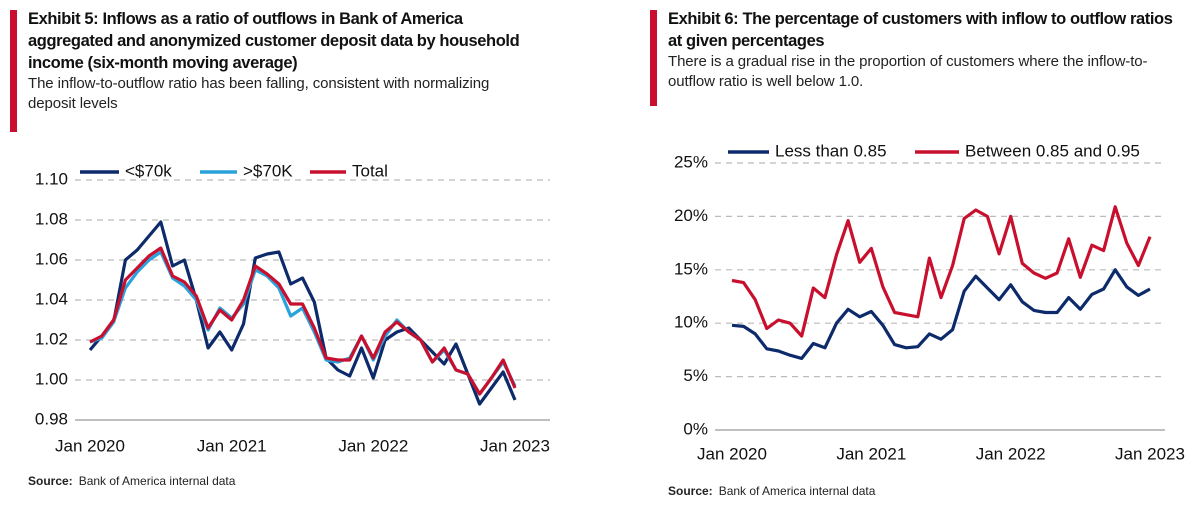  I want to click on y-tick-label: 25%, so click(691, 161).